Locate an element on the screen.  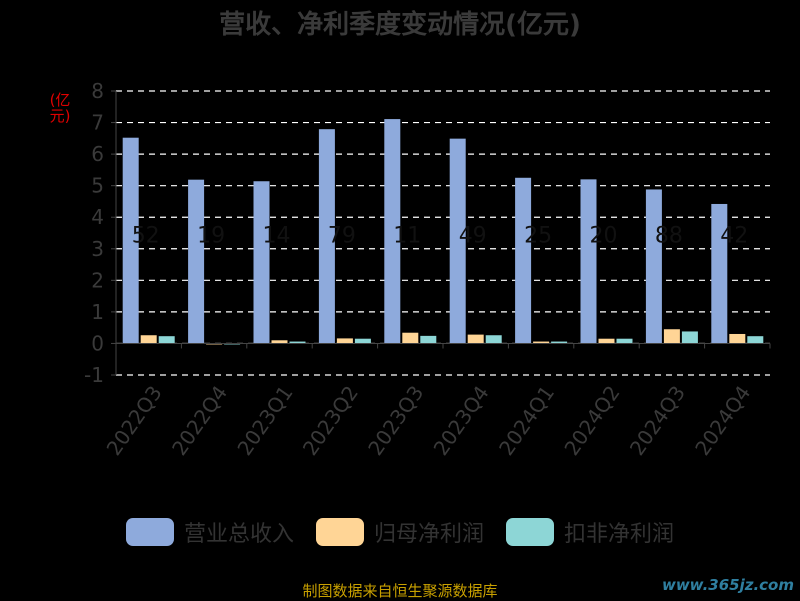
y-tick-label: 2 is located at coordinates (97, 280).